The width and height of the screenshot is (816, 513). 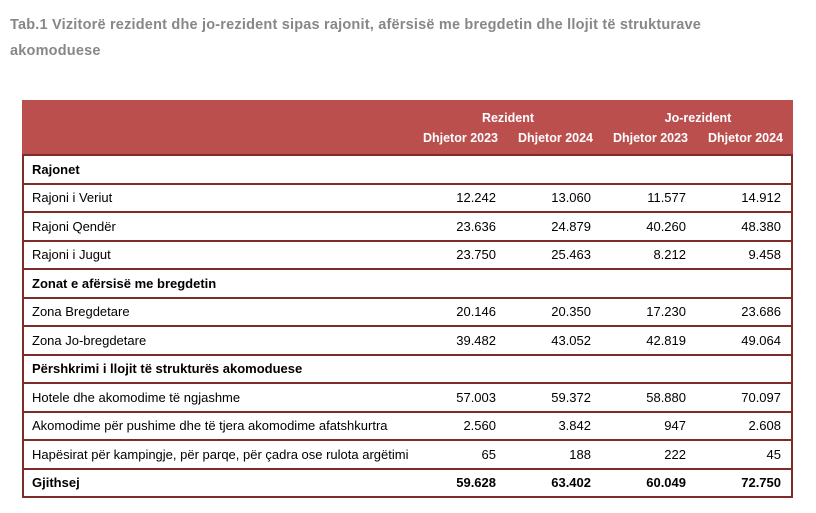 What do you see at coordinates (476, 340) in the screenshot?
I see `cell-value: 39.482` at bounding box center [476, 340].